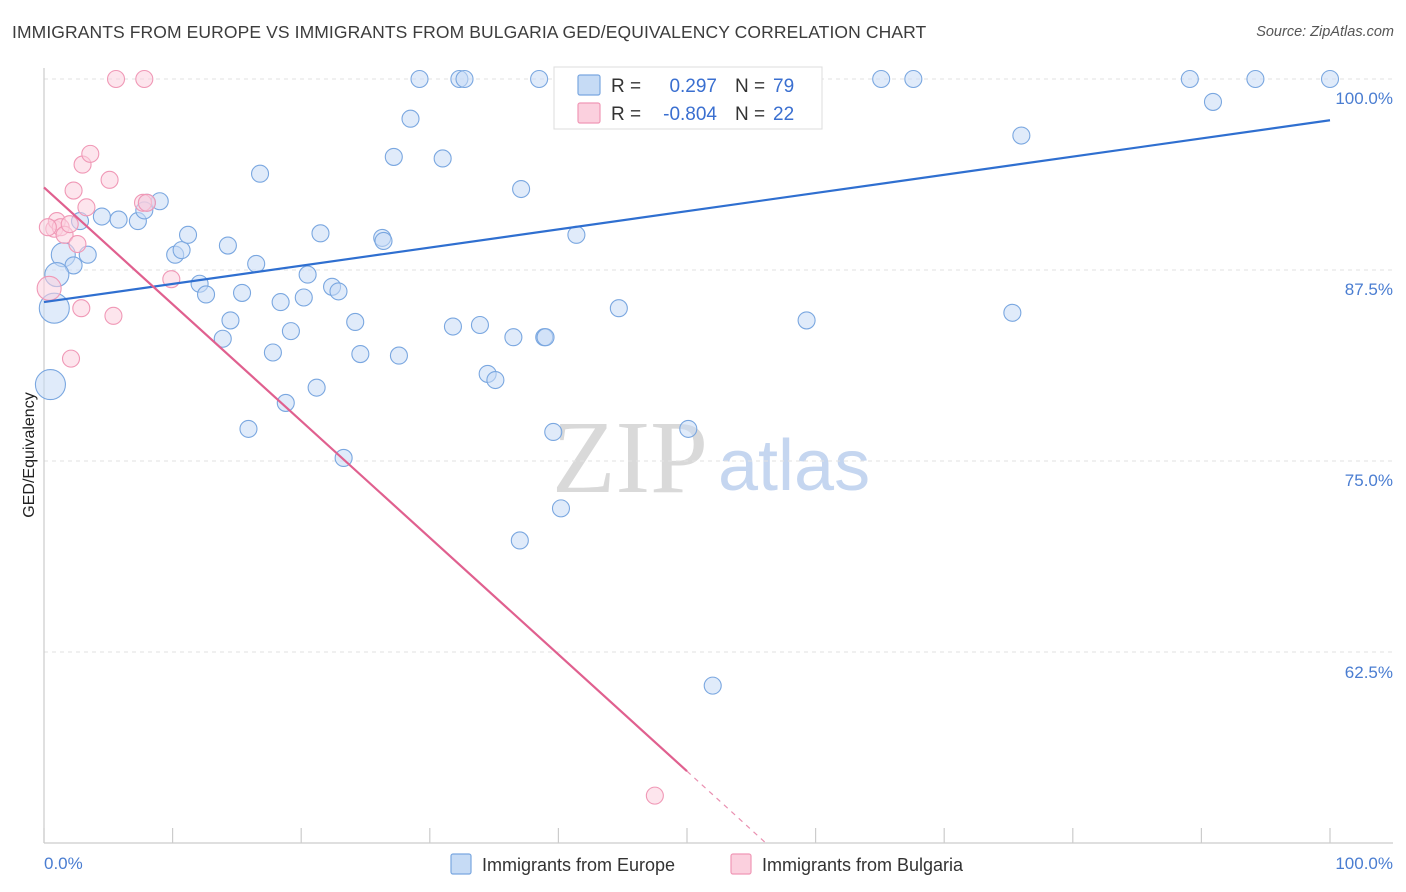  I want to click on stats-n-value-europe: 79, so click(783, 86).